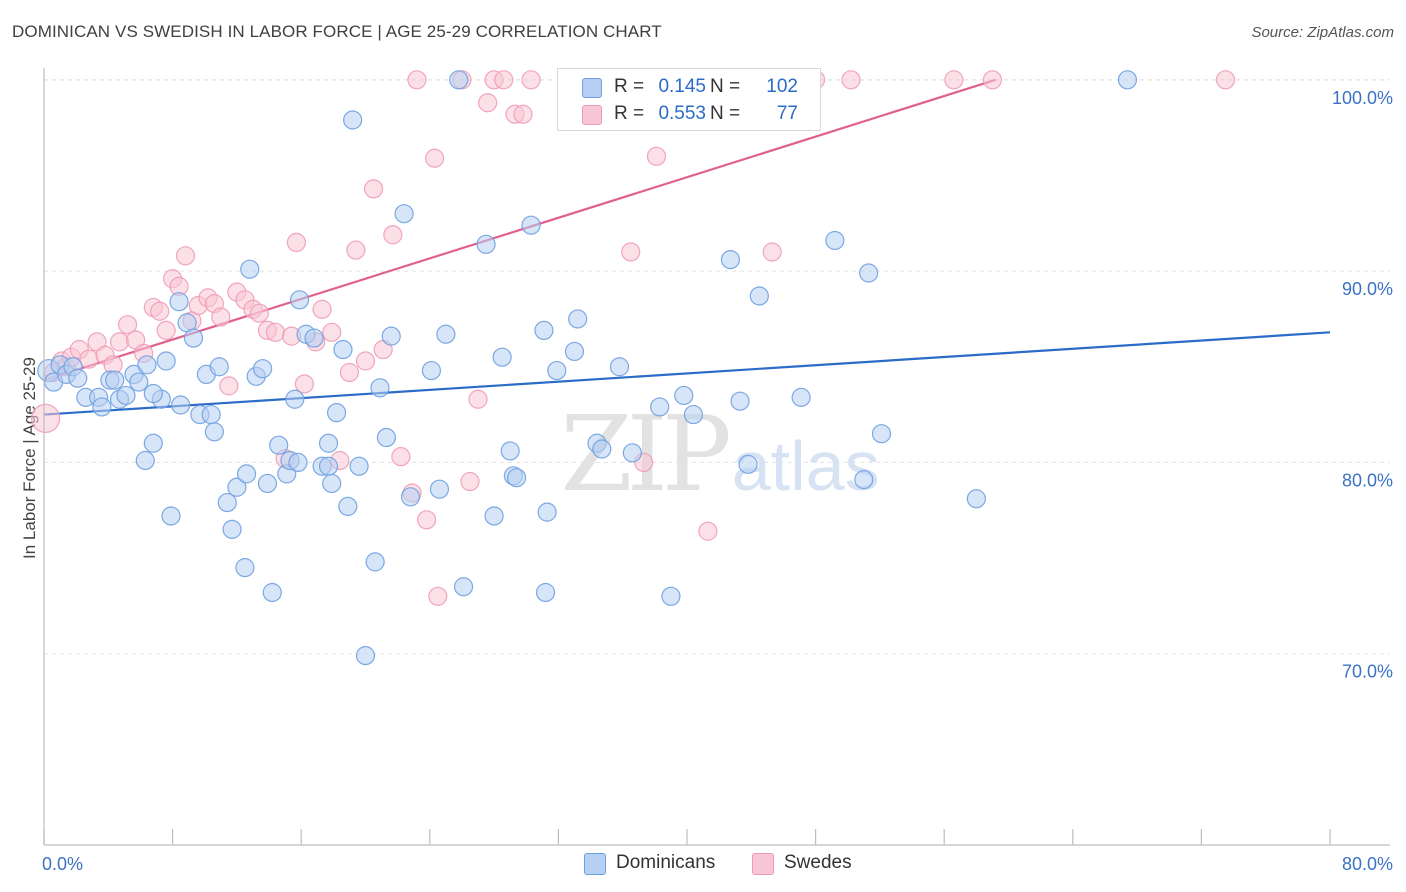 The image size is (1406, 892). I want to click on series-legend: Dominicans Swedes, so click(703, 864).